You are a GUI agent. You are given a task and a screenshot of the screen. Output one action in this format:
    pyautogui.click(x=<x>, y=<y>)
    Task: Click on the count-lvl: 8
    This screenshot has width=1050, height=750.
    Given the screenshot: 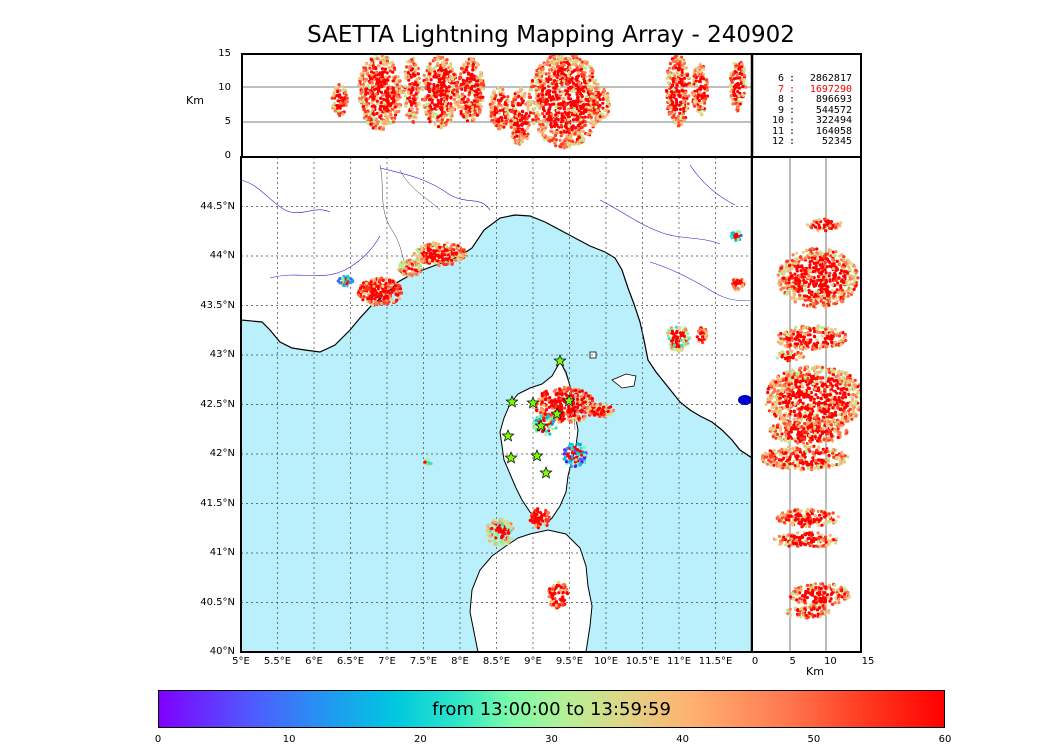 What is the action you would take?
    pyautogui.click(x=780, y=99)
    